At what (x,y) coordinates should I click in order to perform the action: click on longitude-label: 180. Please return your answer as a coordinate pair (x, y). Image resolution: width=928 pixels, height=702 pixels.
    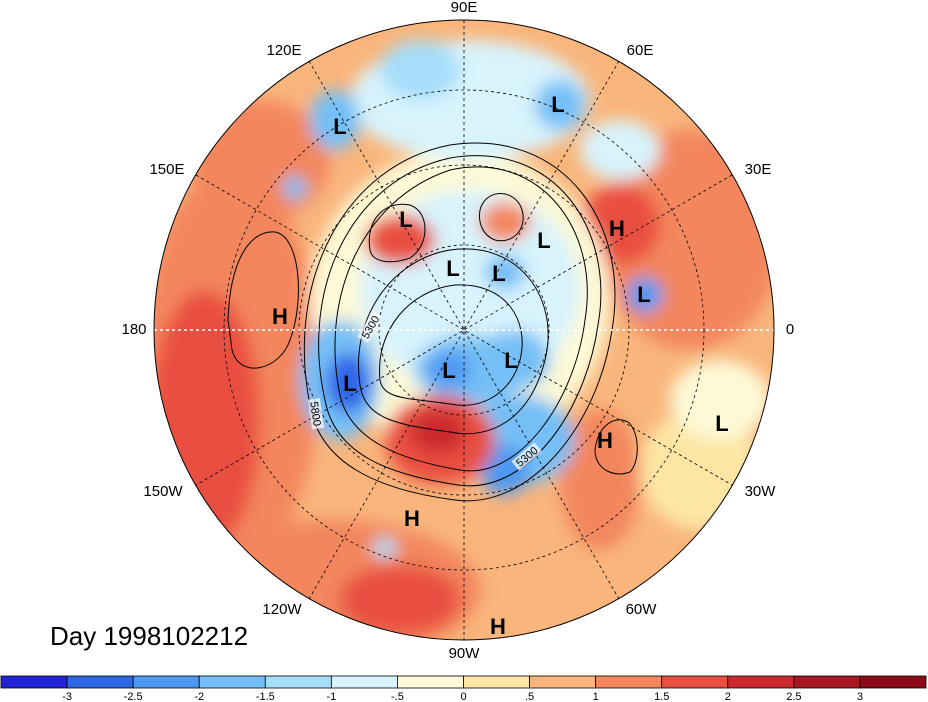
    Looking at the image, I should click on (133, 329).